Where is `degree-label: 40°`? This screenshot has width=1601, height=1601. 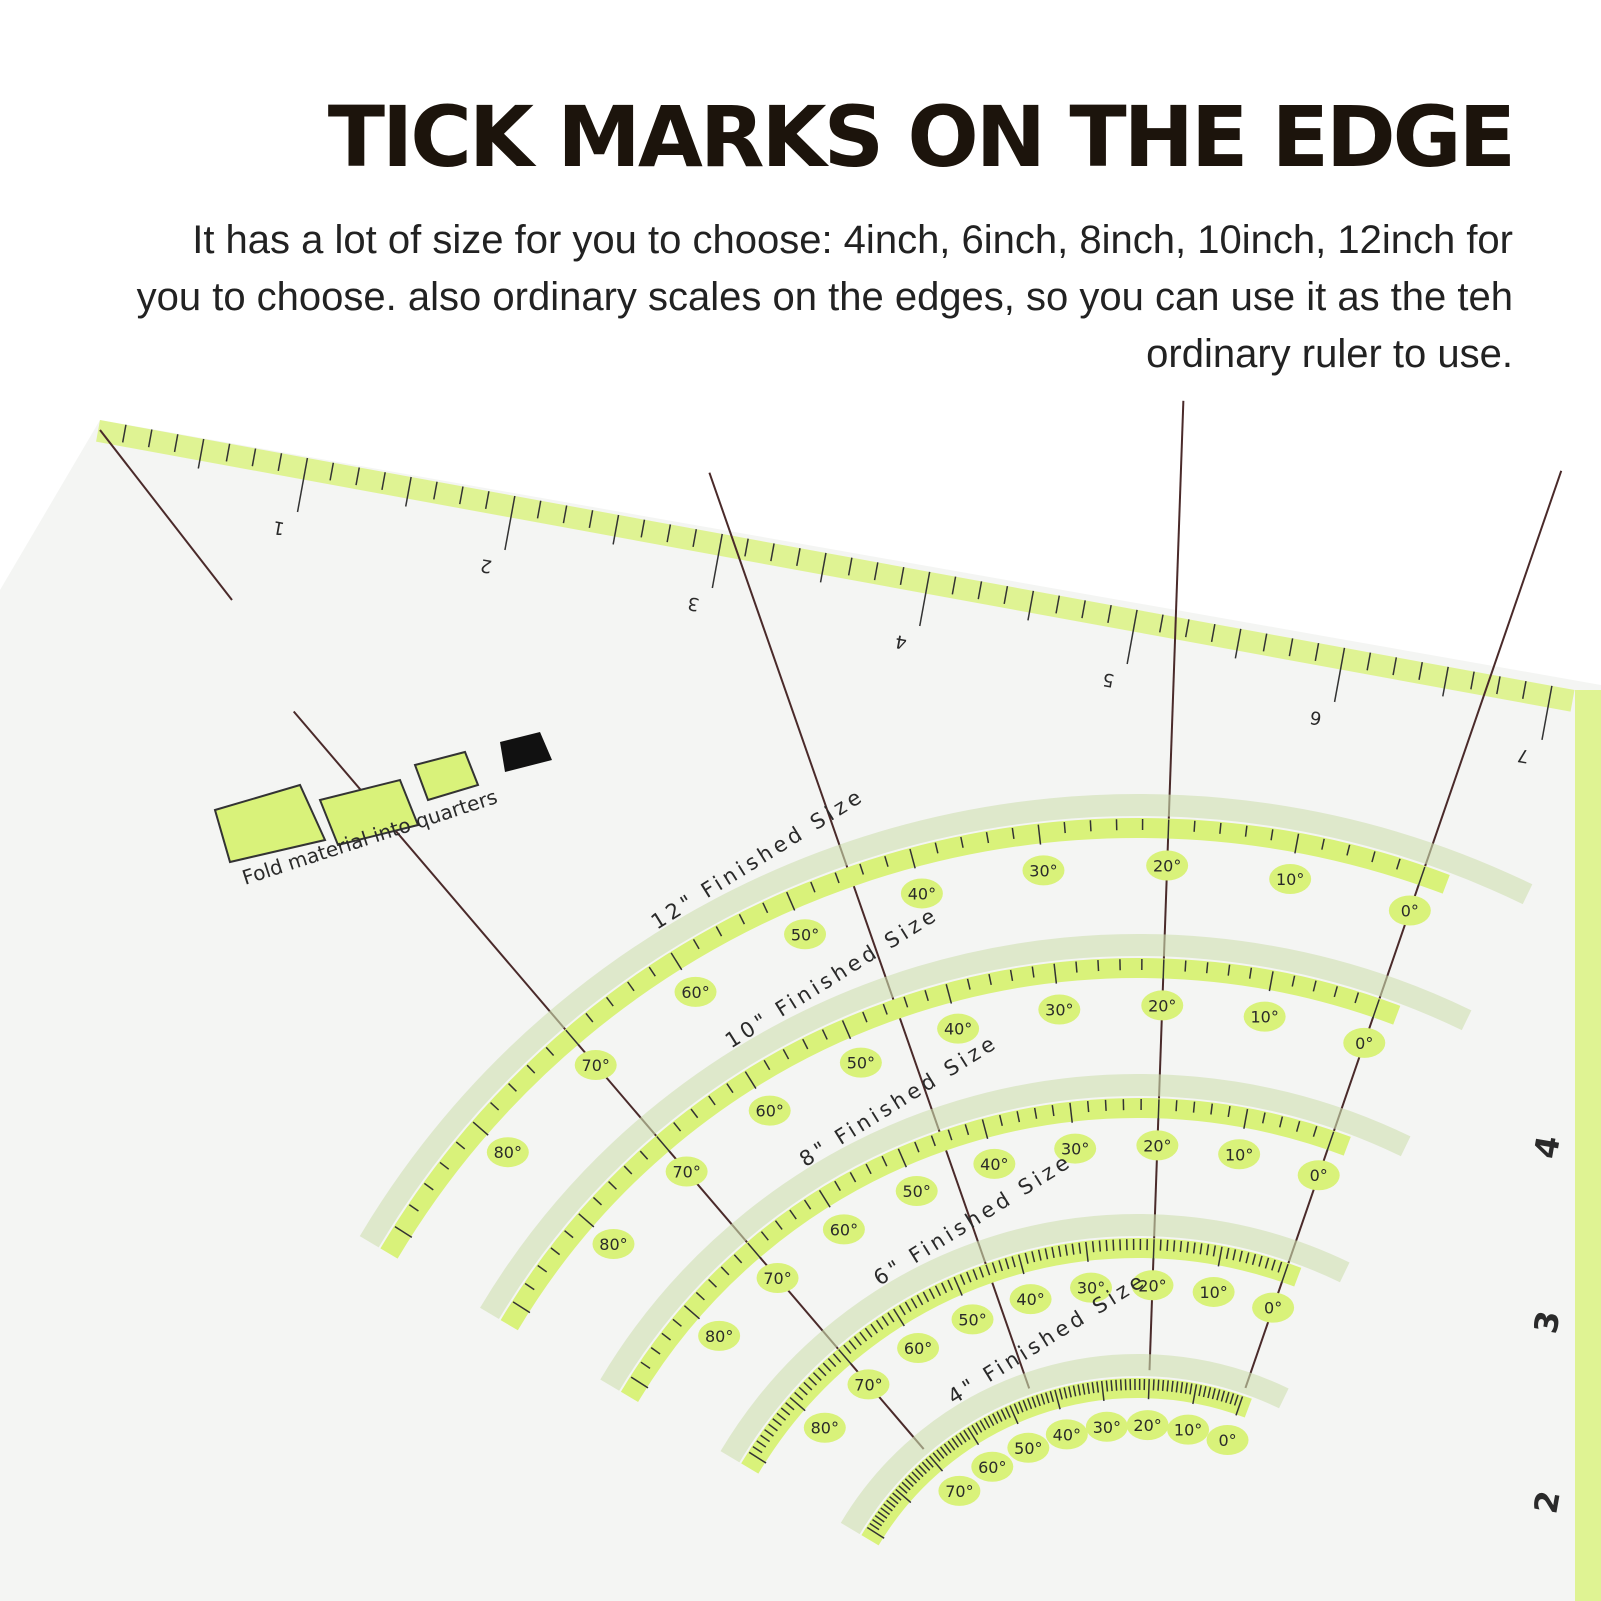 degree-label: 40° is located at coordinates (958, 1029).